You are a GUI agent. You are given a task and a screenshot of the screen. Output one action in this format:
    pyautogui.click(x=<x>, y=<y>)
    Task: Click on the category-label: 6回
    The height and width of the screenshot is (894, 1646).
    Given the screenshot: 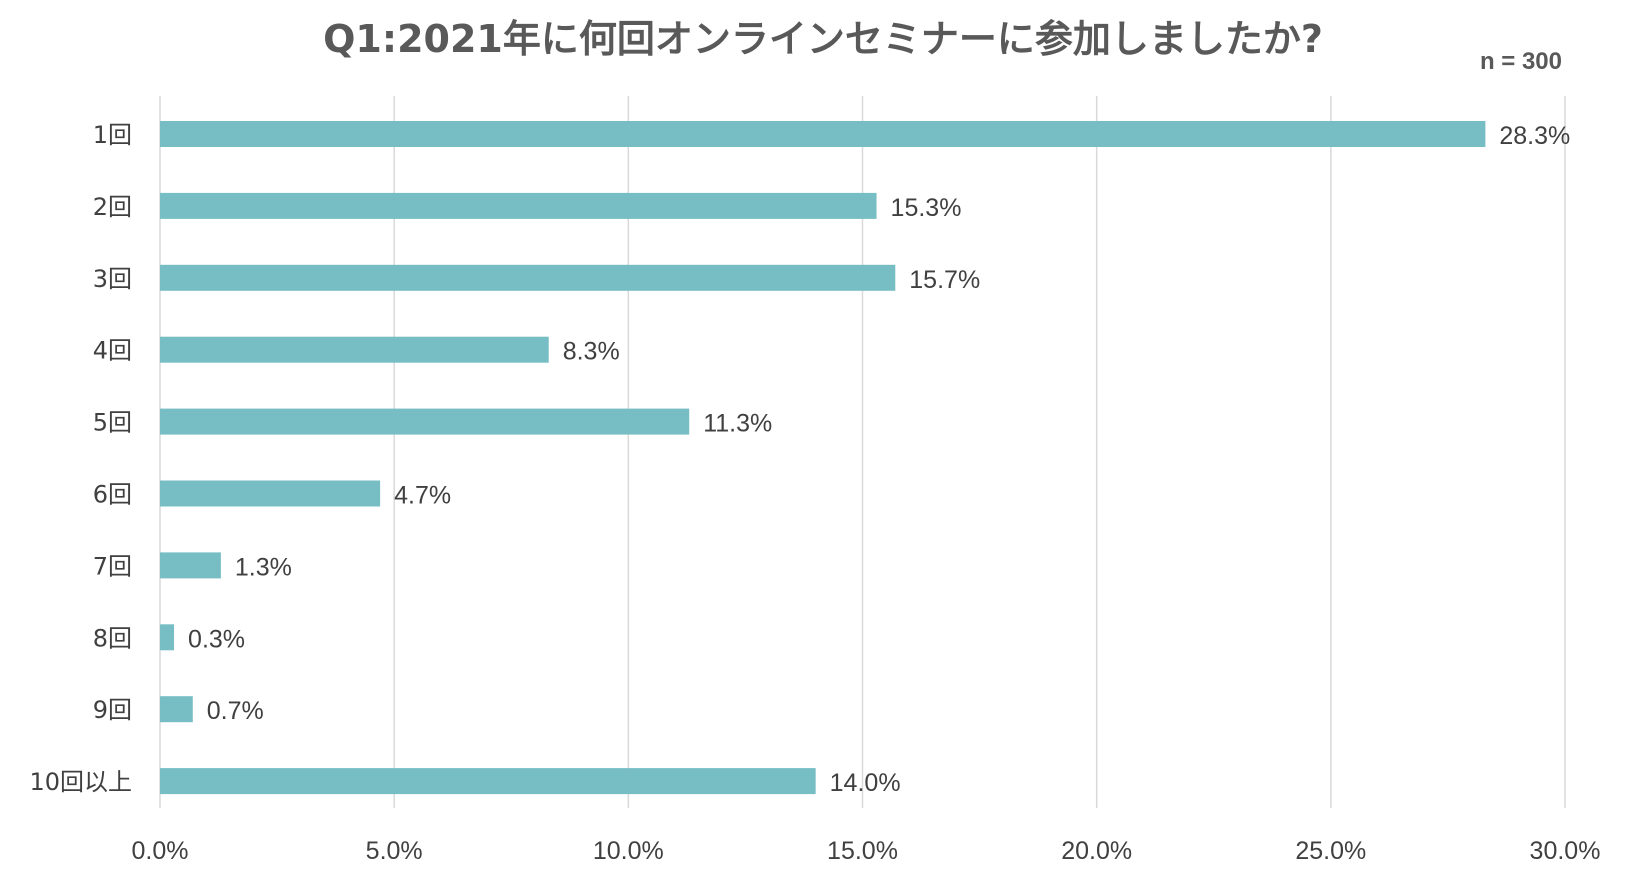 What is the action you would take?
    pyautogui.click(x=112, y=495)
    